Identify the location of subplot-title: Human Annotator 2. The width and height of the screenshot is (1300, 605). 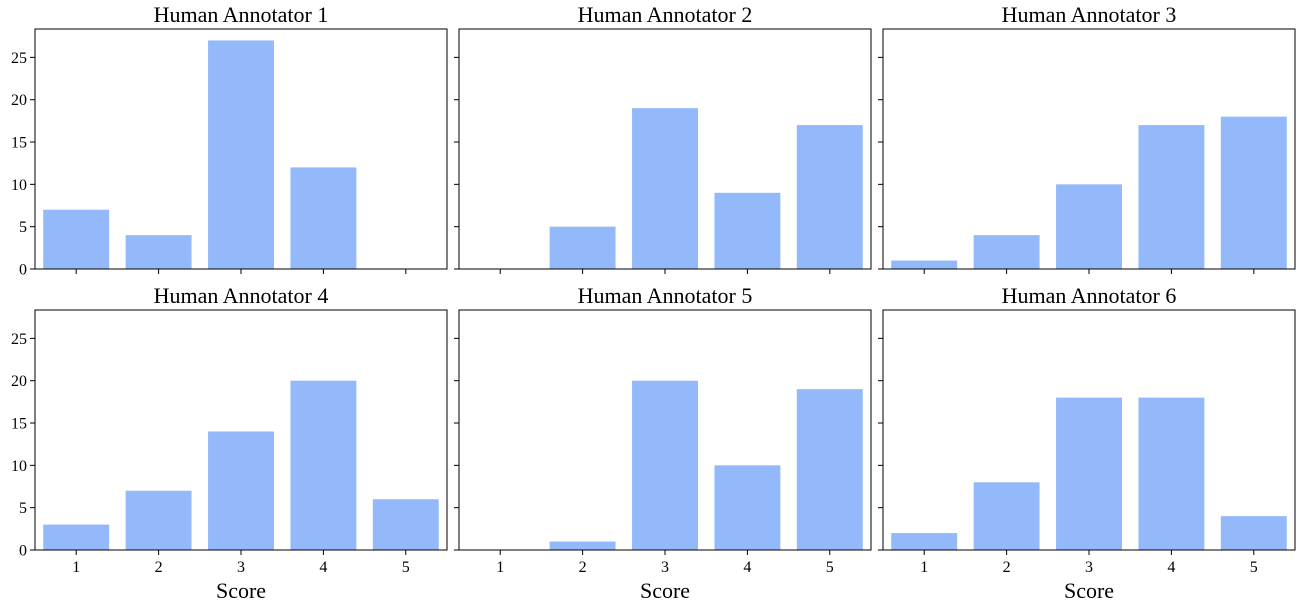
(665, 14).